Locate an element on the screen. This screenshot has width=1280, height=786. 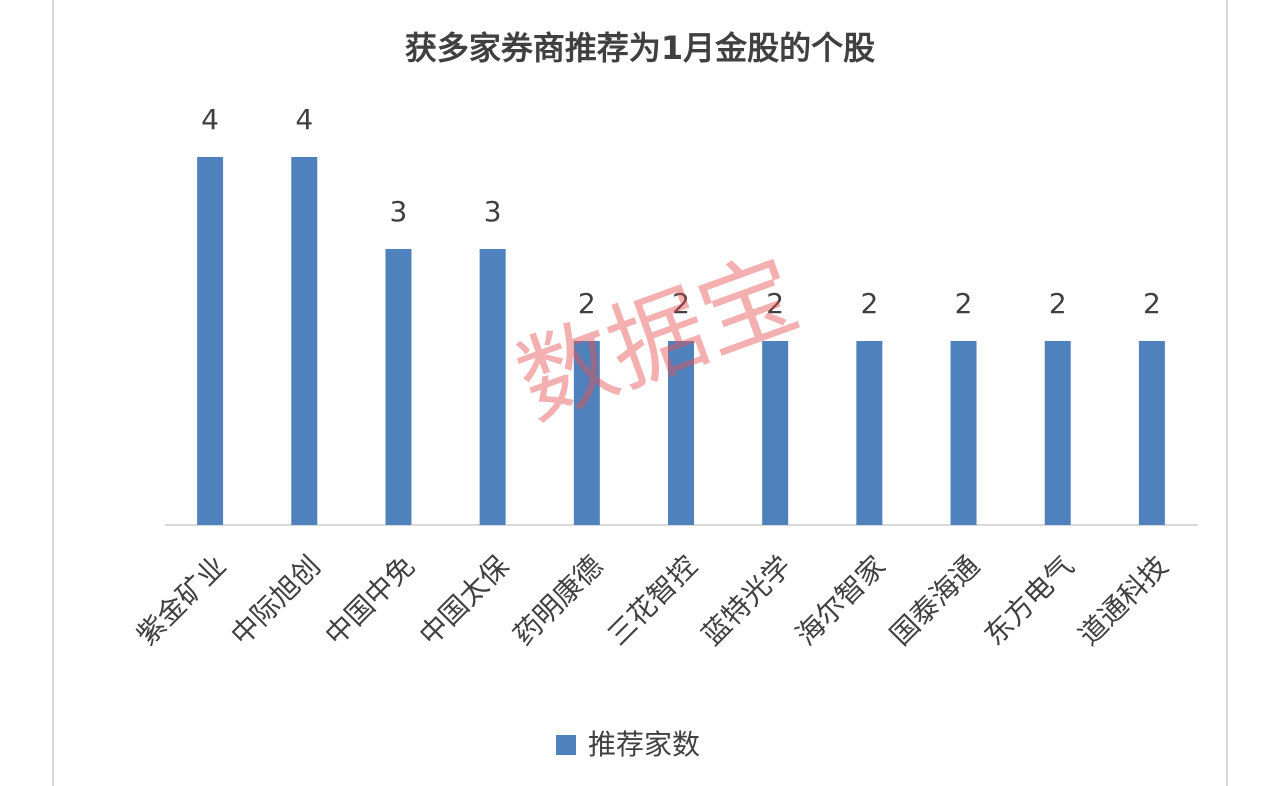
legend-label: 推荐家数 is located at coordinates (644, 744).